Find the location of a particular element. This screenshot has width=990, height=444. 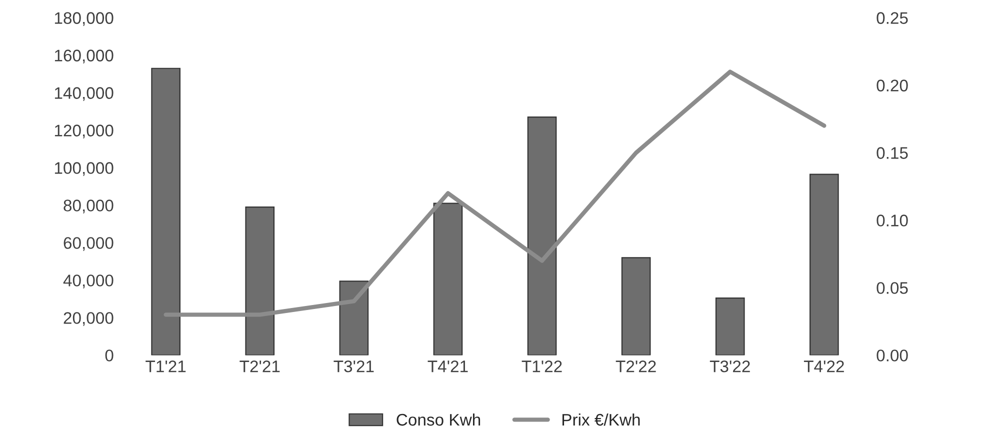

y-tick-label: 160,000 is located at coordinates (84, 57).